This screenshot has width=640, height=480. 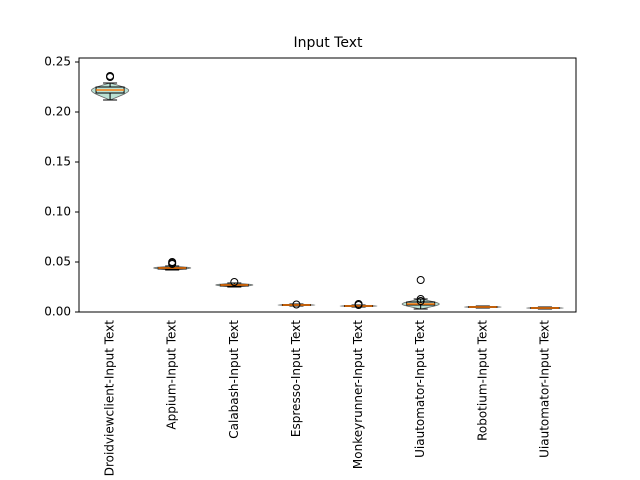 I want to click on y-tick-label: 0.05, so click(x=57, y=262).